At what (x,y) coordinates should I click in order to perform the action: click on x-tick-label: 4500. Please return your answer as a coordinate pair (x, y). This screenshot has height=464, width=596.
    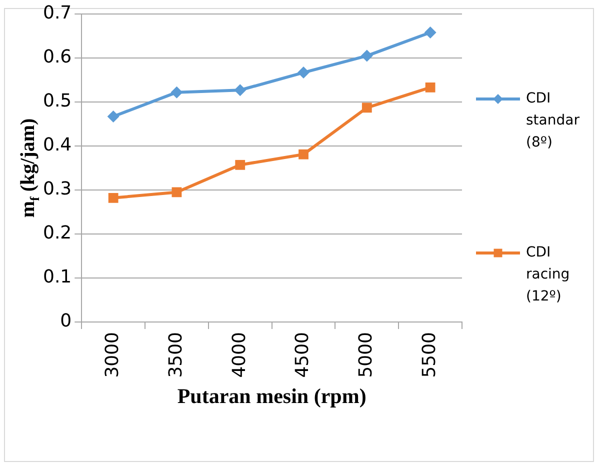
    Looking at the image, I should click on (303, 355).